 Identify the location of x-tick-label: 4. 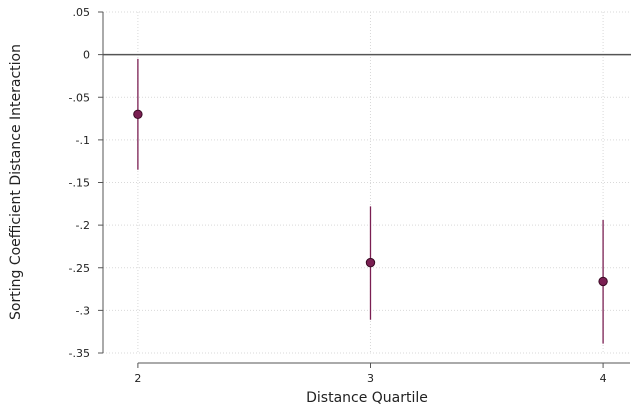
(603, 378).